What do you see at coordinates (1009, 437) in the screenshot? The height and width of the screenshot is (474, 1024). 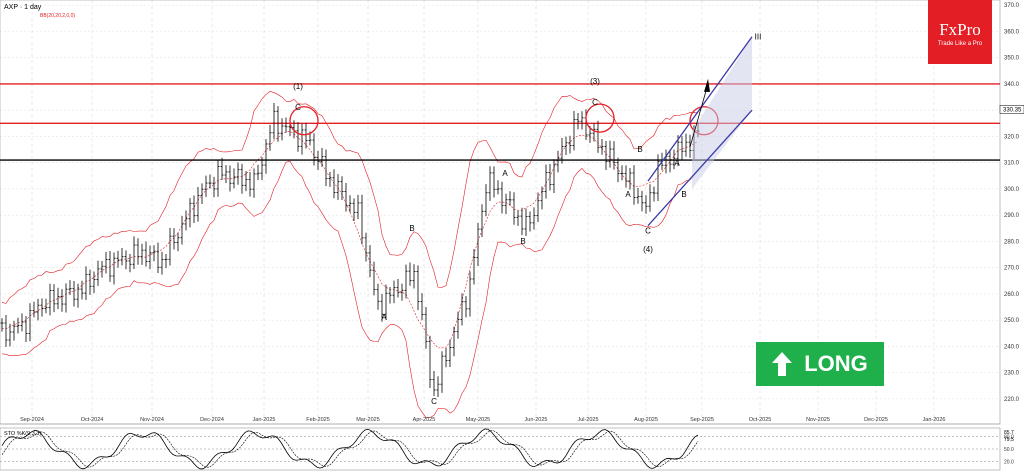 I see `stochastic-level-label: 80.0` at bounding box center [1009, 437].